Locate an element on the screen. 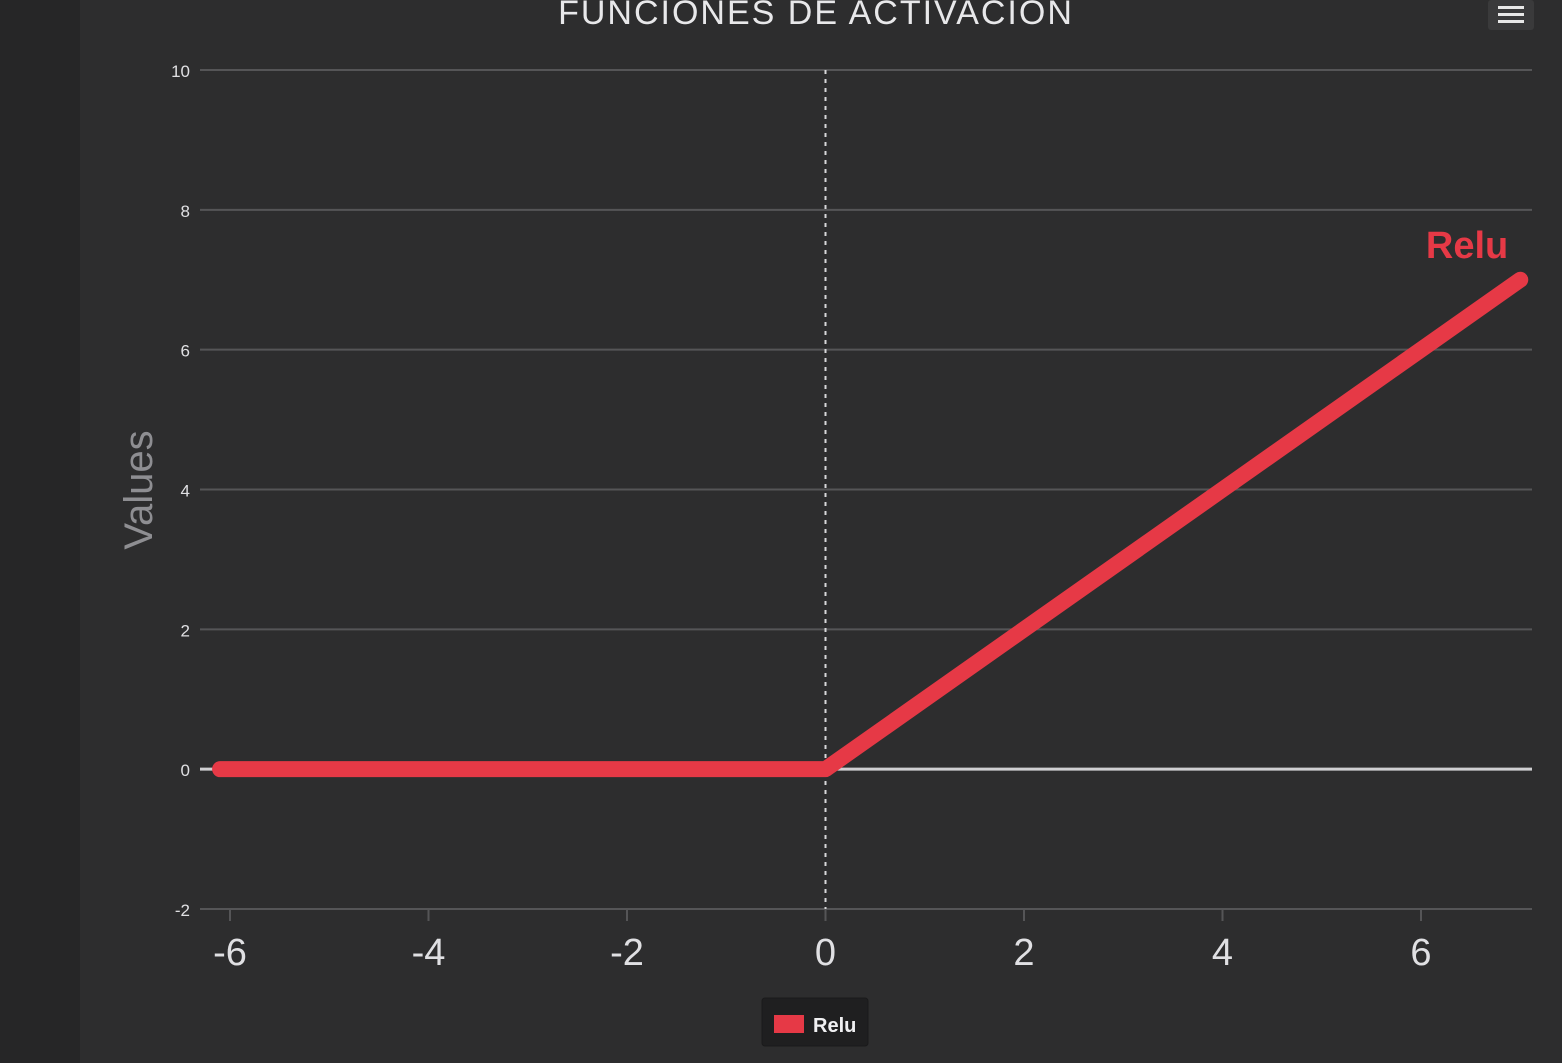 This screenshot has height=1063, width=1562. legend: Relu is located at coordinates (815, 1022).